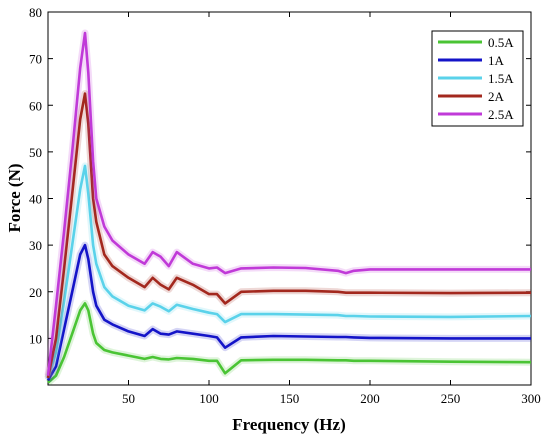  I want to click on x-tick-label: 150, so click(290, 398).